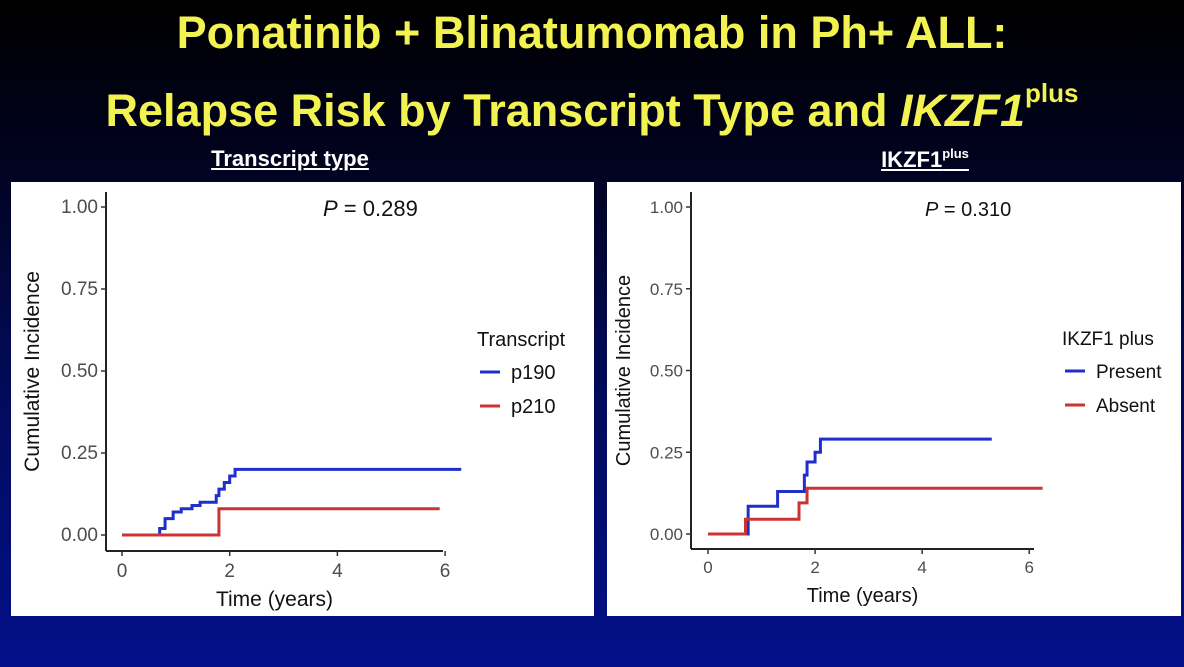 This screenshot has width=1184, height=667. What do you see at coordinates (962, 110) in the screenshot?
I see `title-gene: IKZF1` at bounding box center [962, 110].